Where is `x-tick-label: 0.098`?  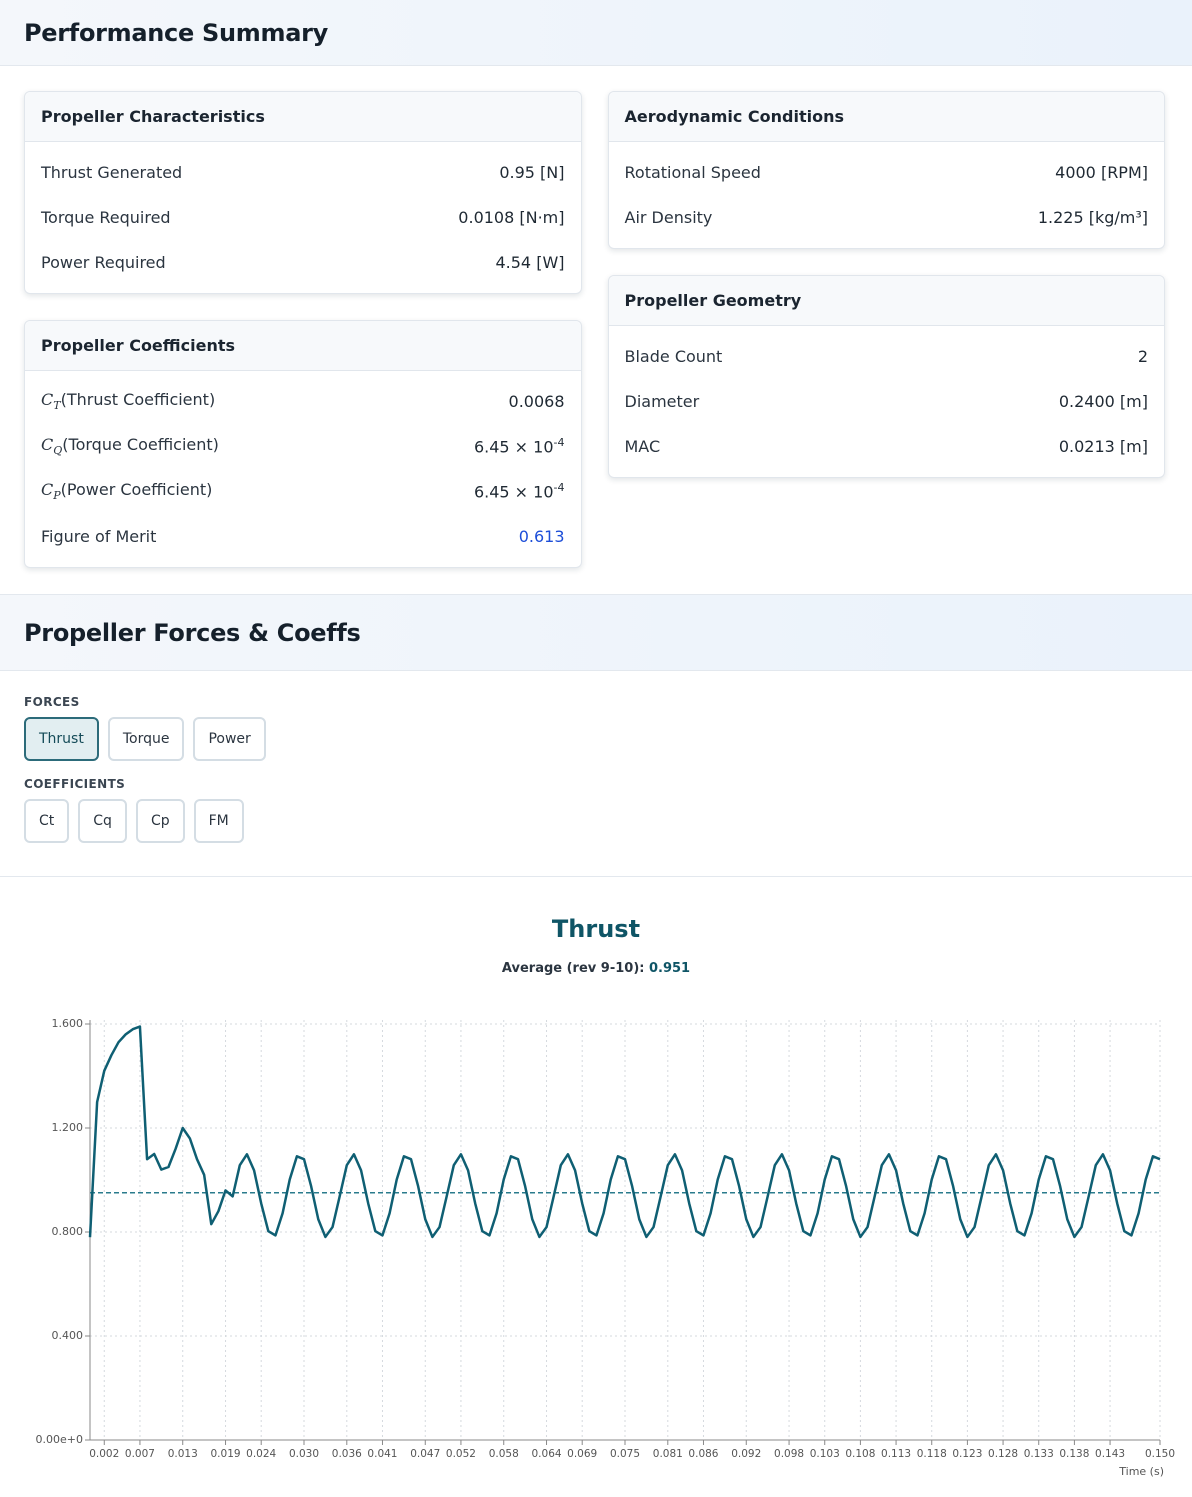
x-tick-label: 0.098 is located at coordinates (789, 1454).